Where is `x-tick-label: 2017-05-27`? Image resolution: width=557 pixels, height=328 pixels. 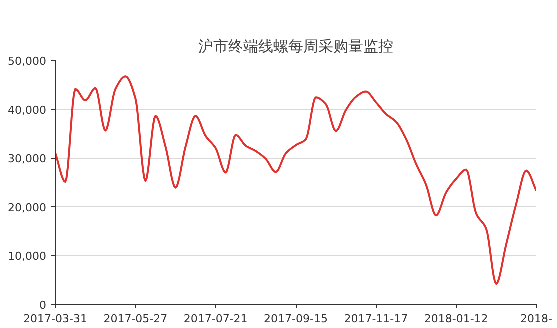 x-tick-label: 2017-05-27 is located at coordinates (136, 319).